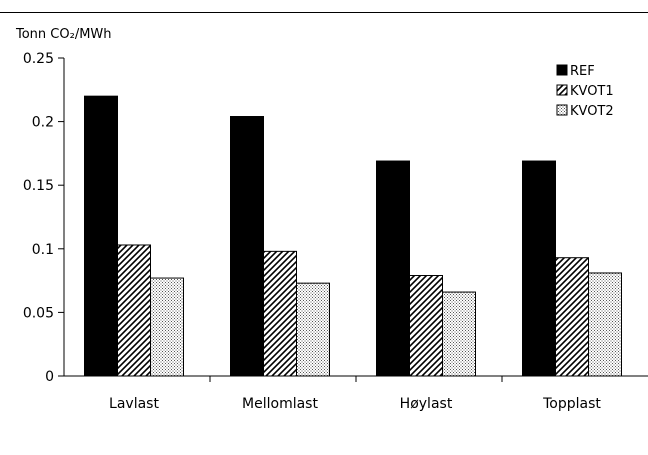  What do you see at coordinates (562, 90) in the screenshot?
I see `legend-swatch-kvot1` at bounding box center [562, 90].